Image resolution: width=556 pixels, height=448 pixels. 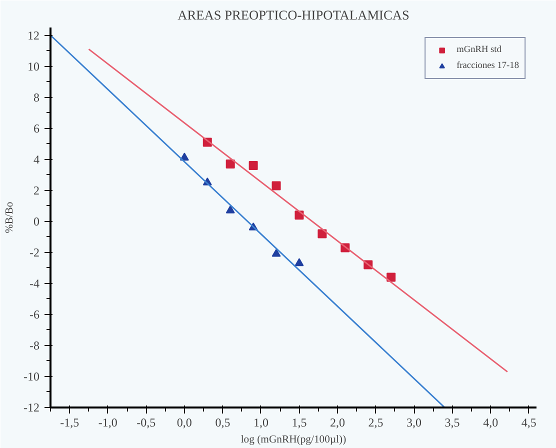 I want to click on y-tick-label: -2, so click(x=35, y=252).